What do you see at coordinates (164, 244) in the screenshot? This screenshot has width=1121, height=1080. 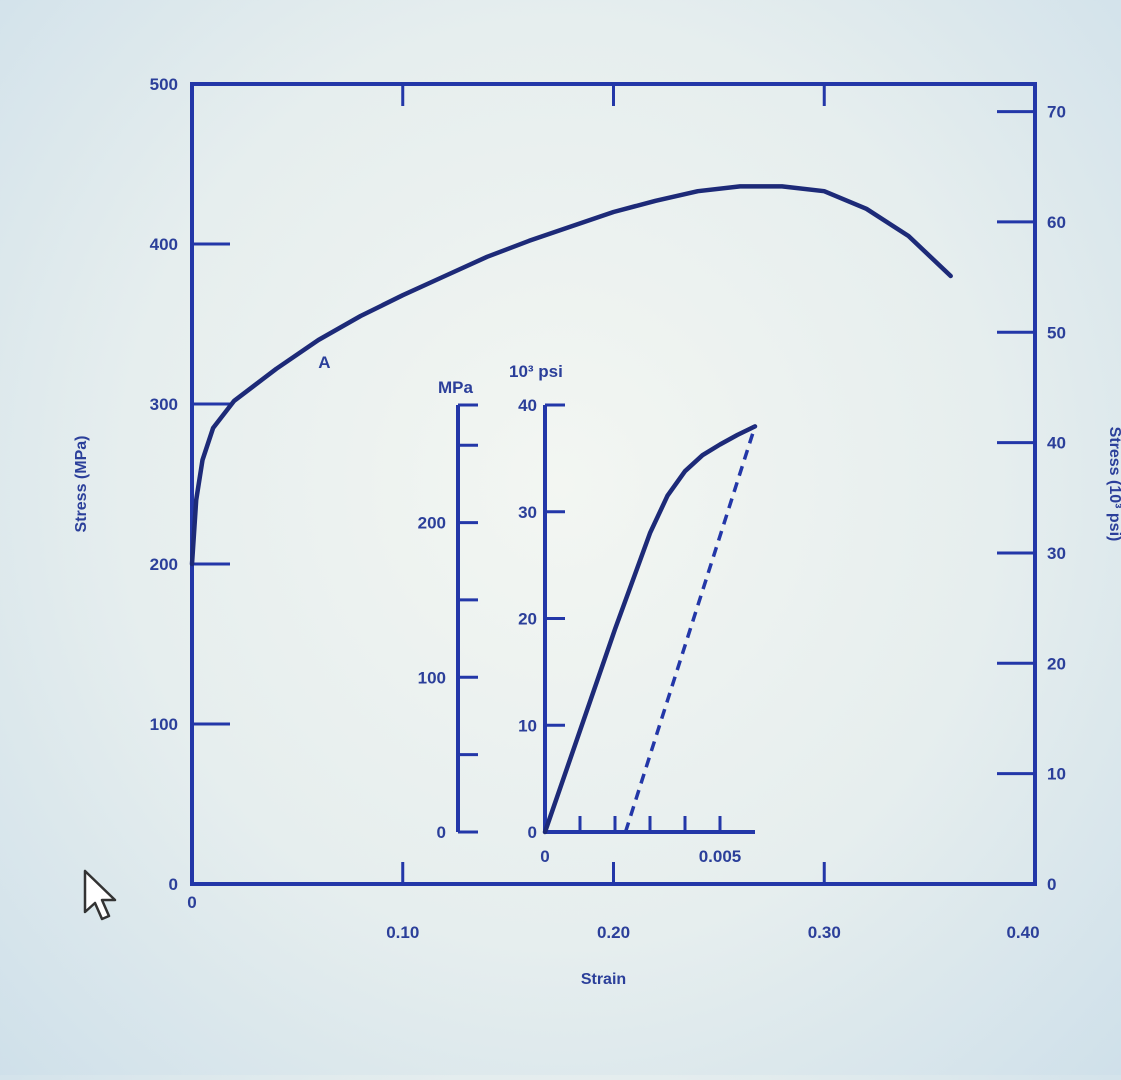 I see `y-tick-label: 400` at bounding box center [164, 244].